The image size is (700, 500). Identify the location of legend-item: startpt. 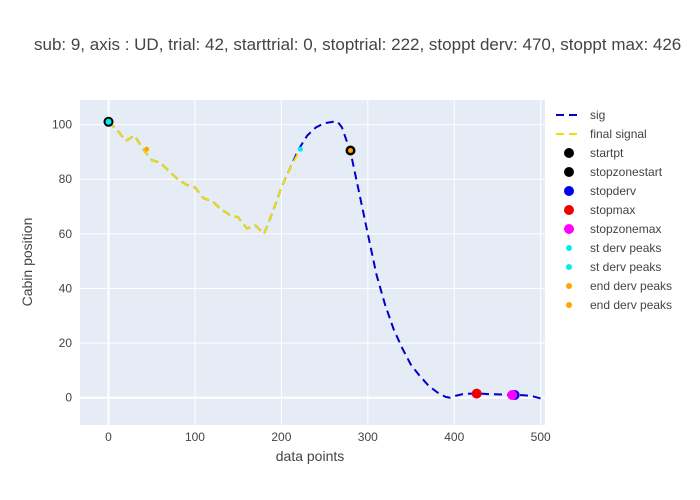
(594, 153).